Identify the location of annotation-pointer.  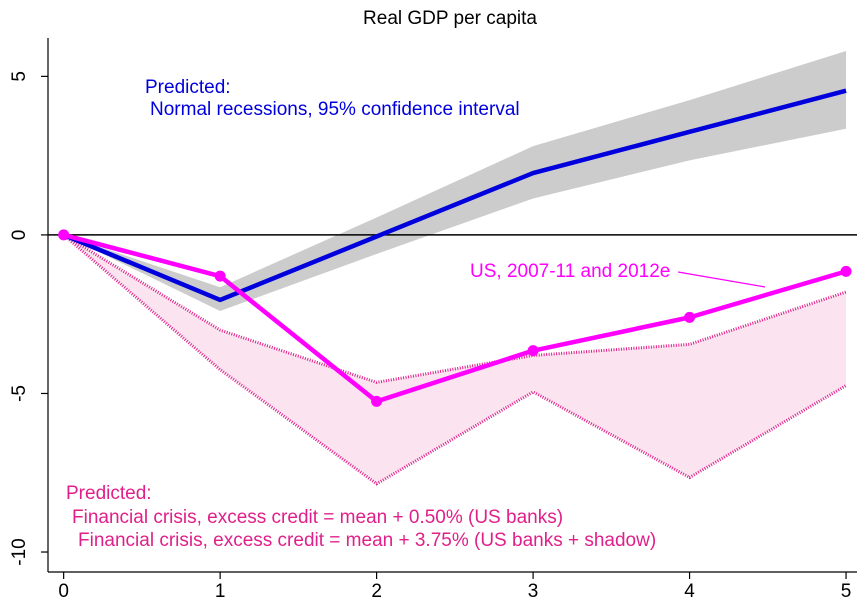
(721, 279).